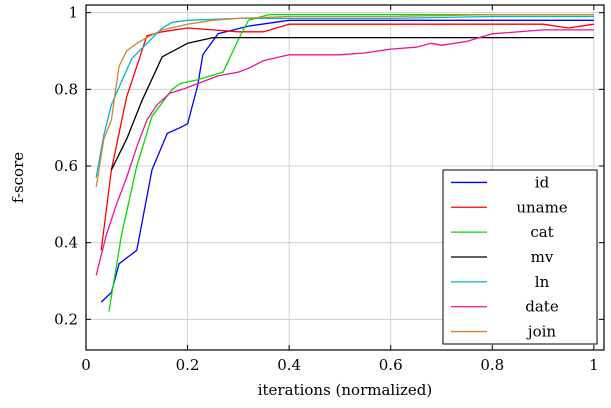 This screenshot has height=408, width=611. I want to click on x-tick-label: 0.6, so click(391, 365).